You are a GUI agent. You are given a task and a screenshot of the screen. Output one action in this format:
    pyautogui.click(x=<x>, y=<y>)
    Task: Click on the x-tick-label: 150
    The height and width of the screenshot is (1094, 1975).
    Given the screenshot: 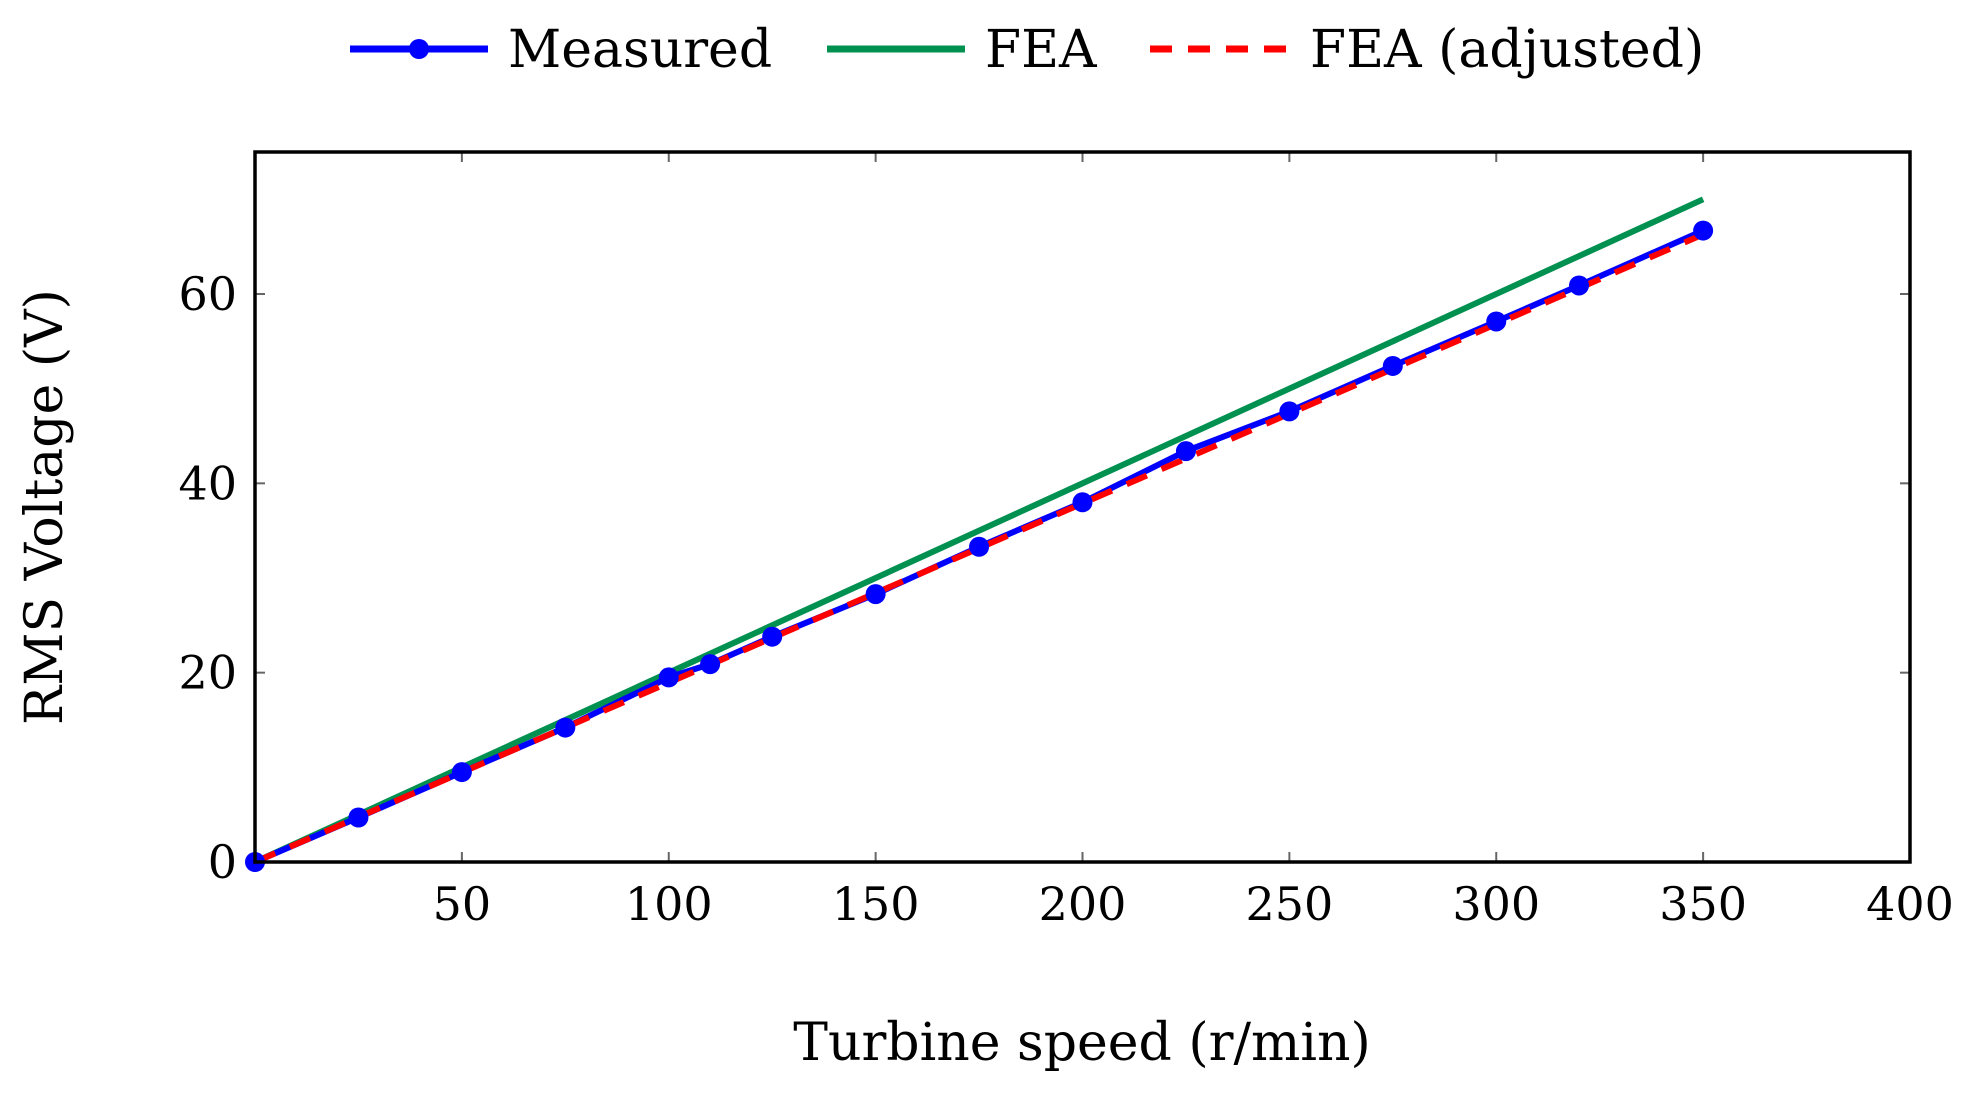 What is the action you would take?
    pyautogui.click(x=876, y=904)
    